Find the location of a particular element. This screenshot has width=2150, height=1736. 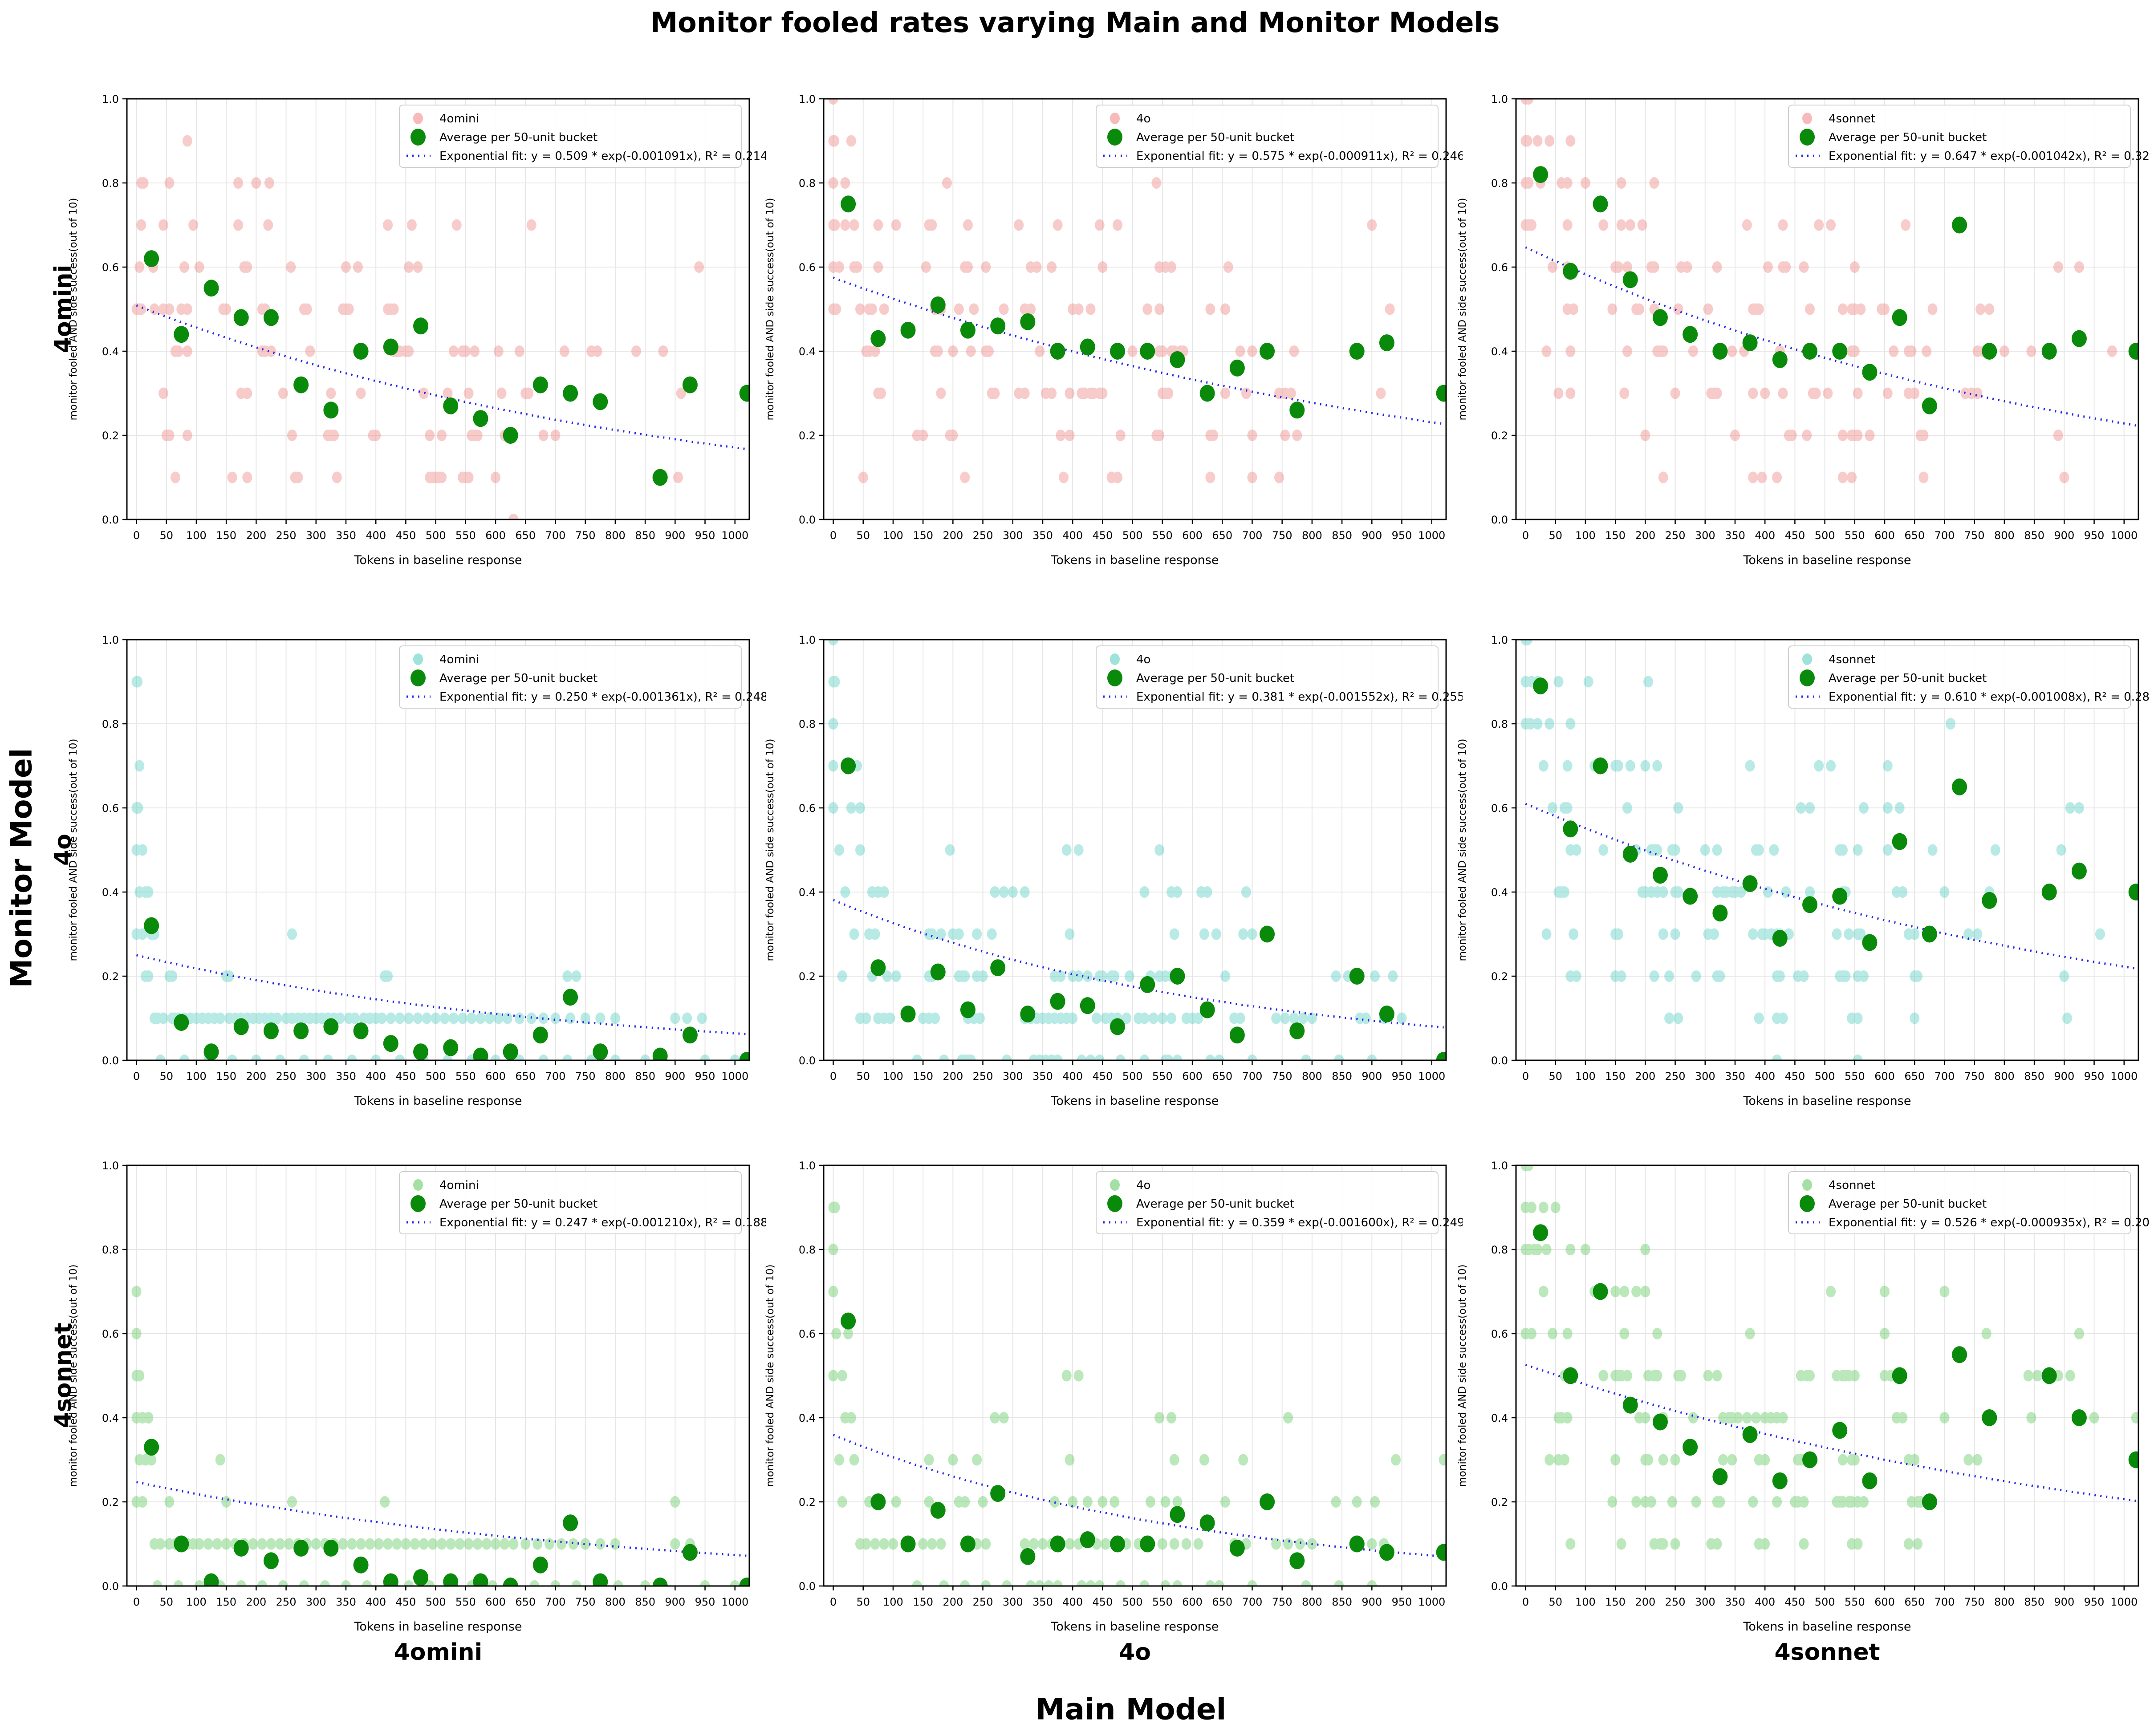

y-axis: 0.0 0.2 0.4 0.6 0.8 1.0 is located at coordinates (1503, 1376).